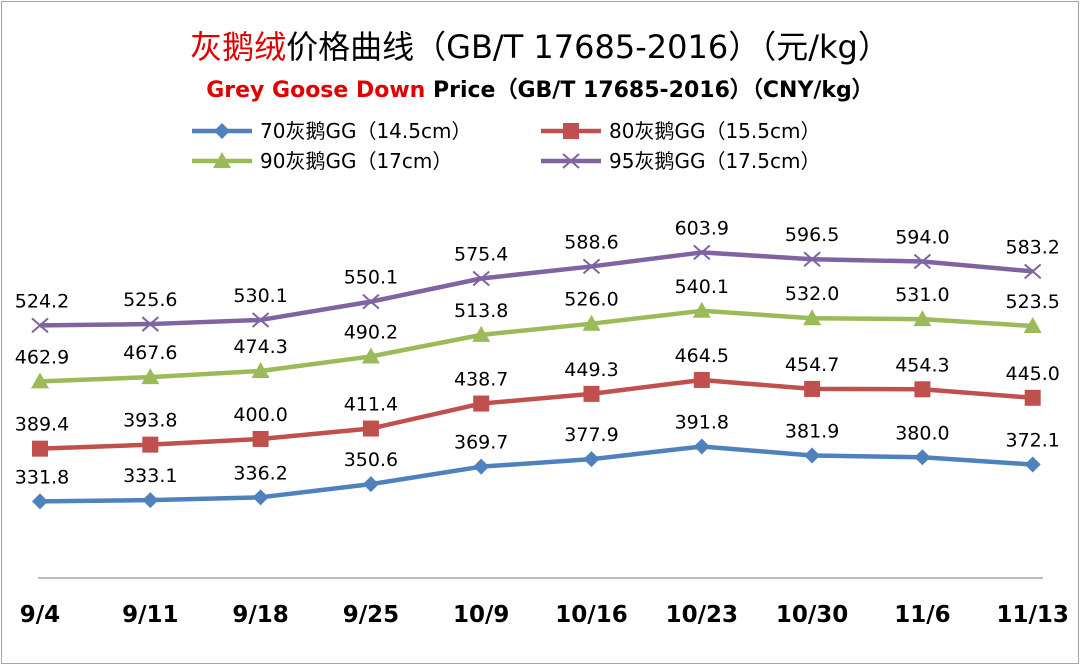 This screenshot has width=1080, height=665. Describe the element at coordinates (260, 473) in the screenshot. I see `data-label: 336.2` at that location.